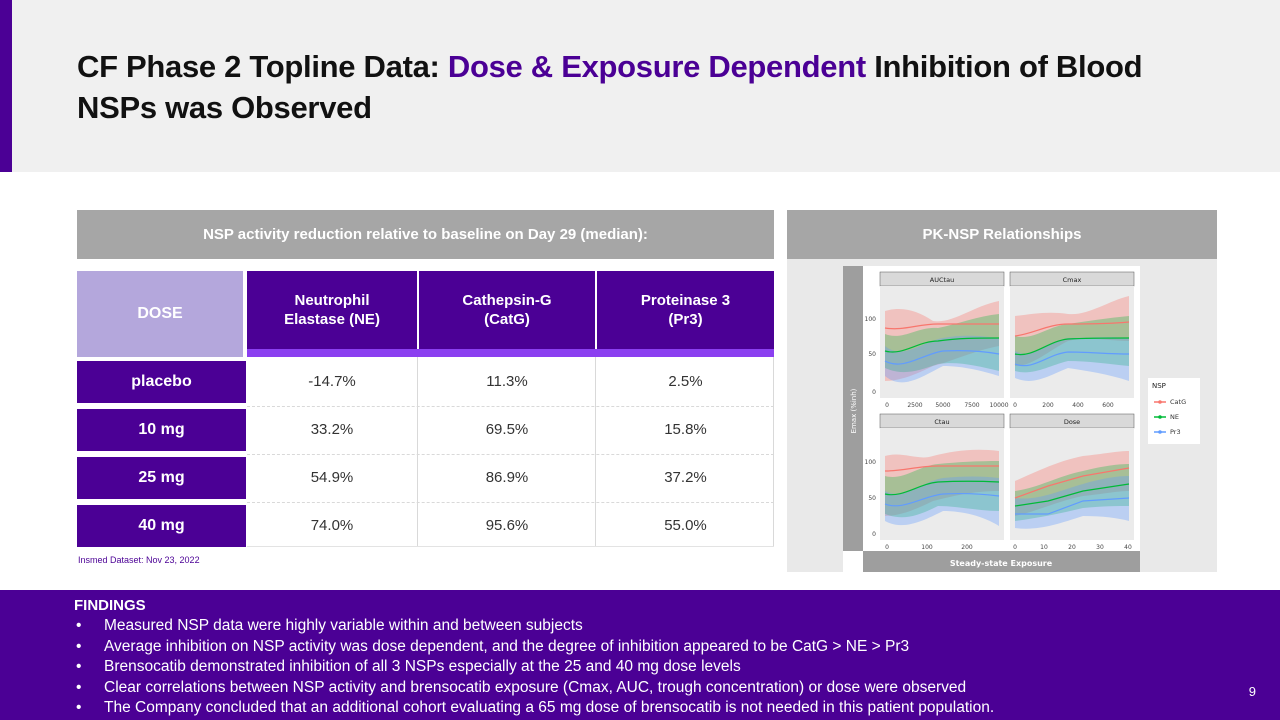 The height and width of the screenshot is (720, 1280). Describe the element at coordinates (685, 310) in the screenshot. I see `pr3-column-header: Proteinase 3 (Pr3)` at that location.